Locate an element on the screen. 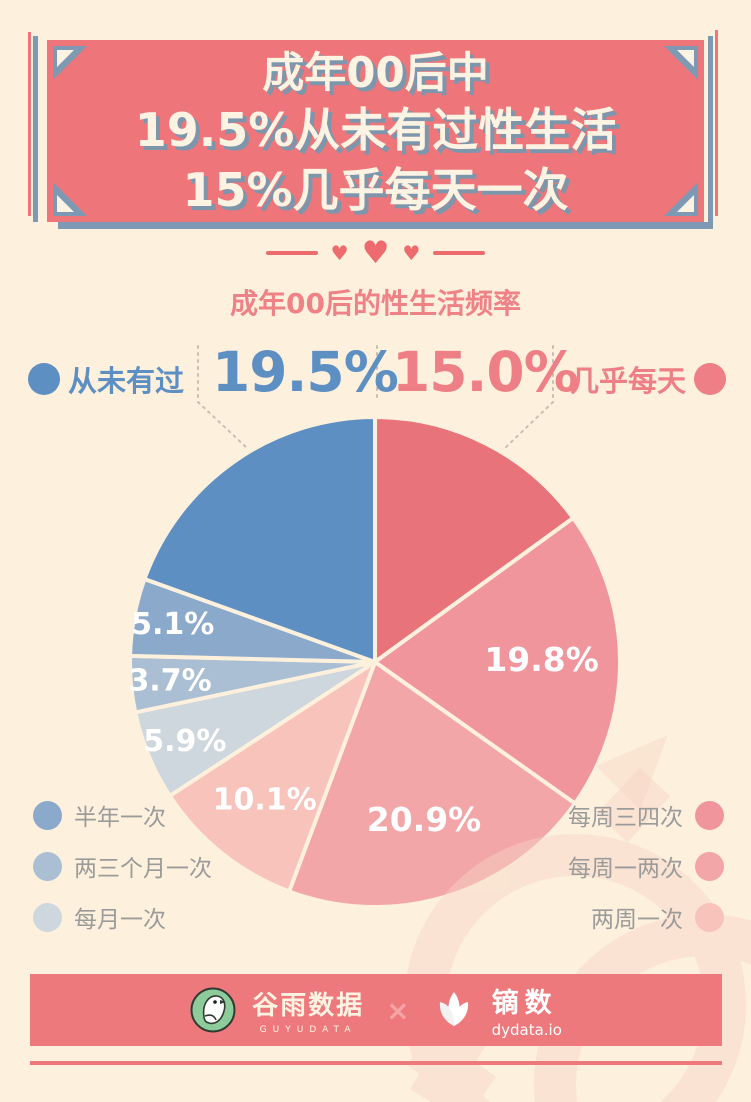  pie-slice-label: 3.7% is located at coordinates (169, 681).